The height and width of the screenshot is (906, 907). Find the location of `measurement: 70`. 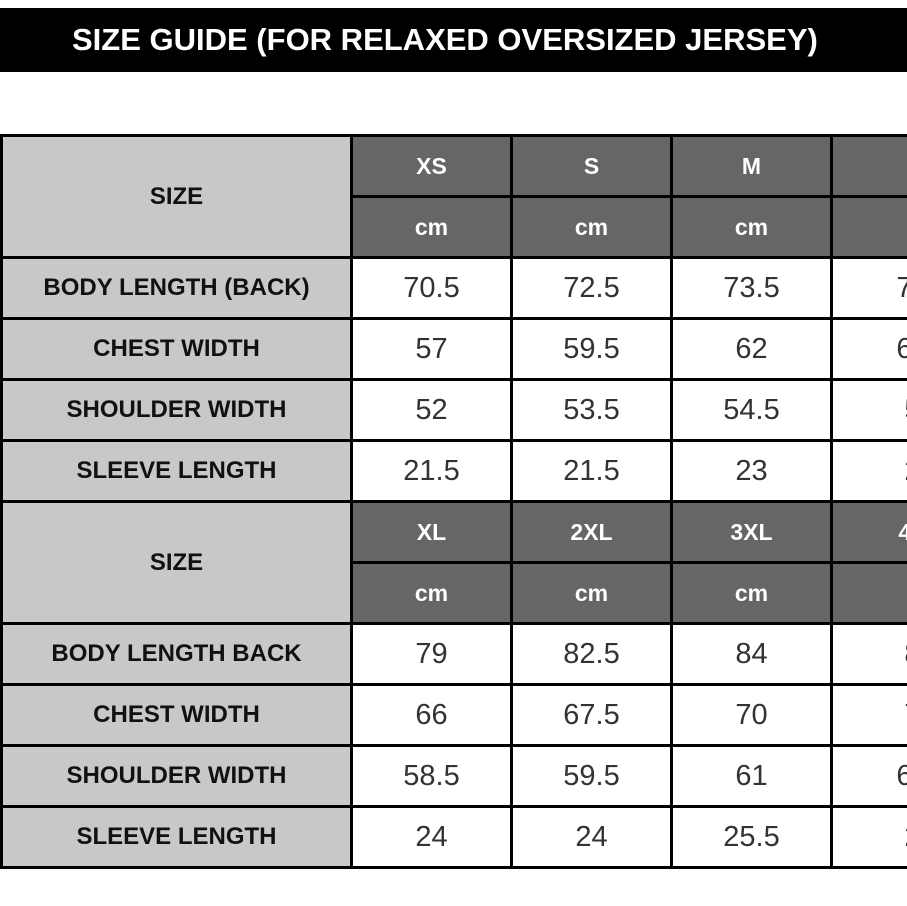

measurement: 70 is located at coordinates (751, 715).